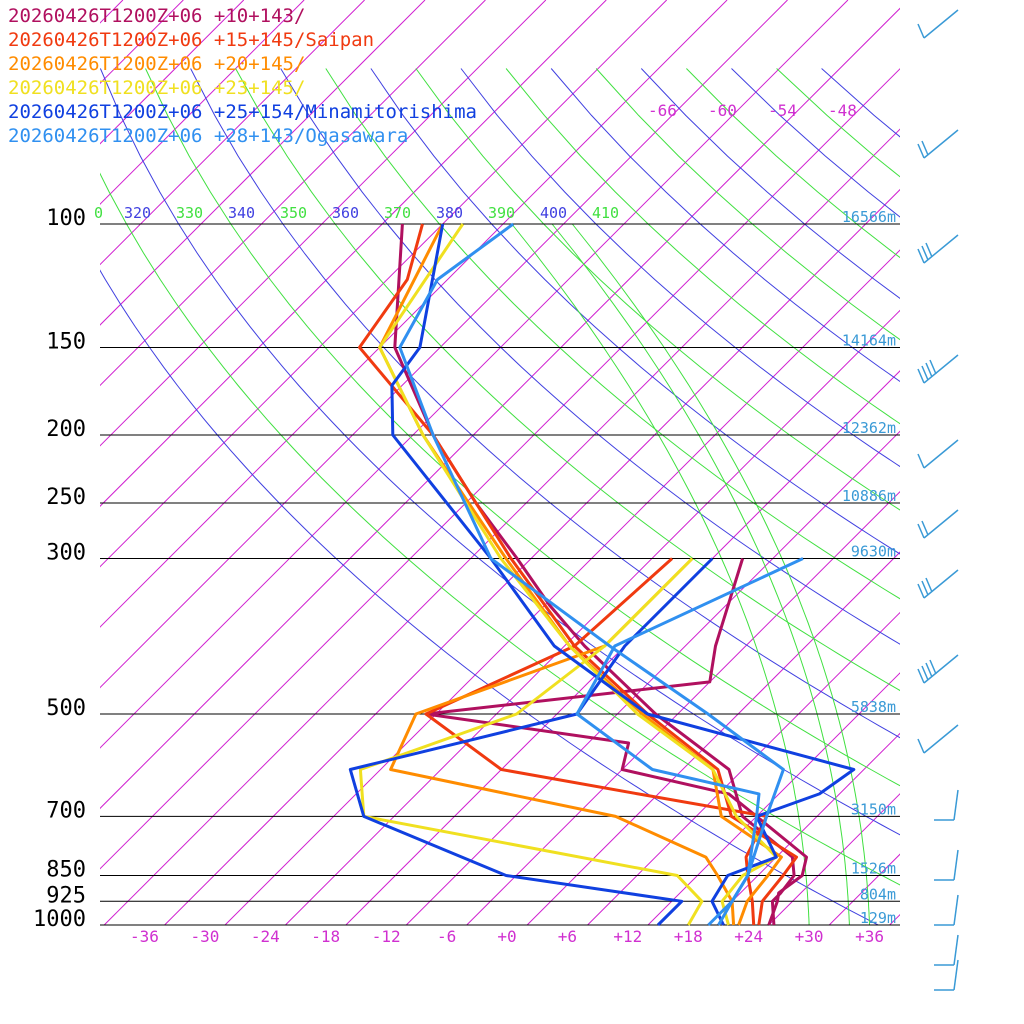 The image size is (1024, 1024). What do you see at coordinates (873, 809) in the screenshot?
I see `height-label: 3150m` at bounding box center [873, 809].